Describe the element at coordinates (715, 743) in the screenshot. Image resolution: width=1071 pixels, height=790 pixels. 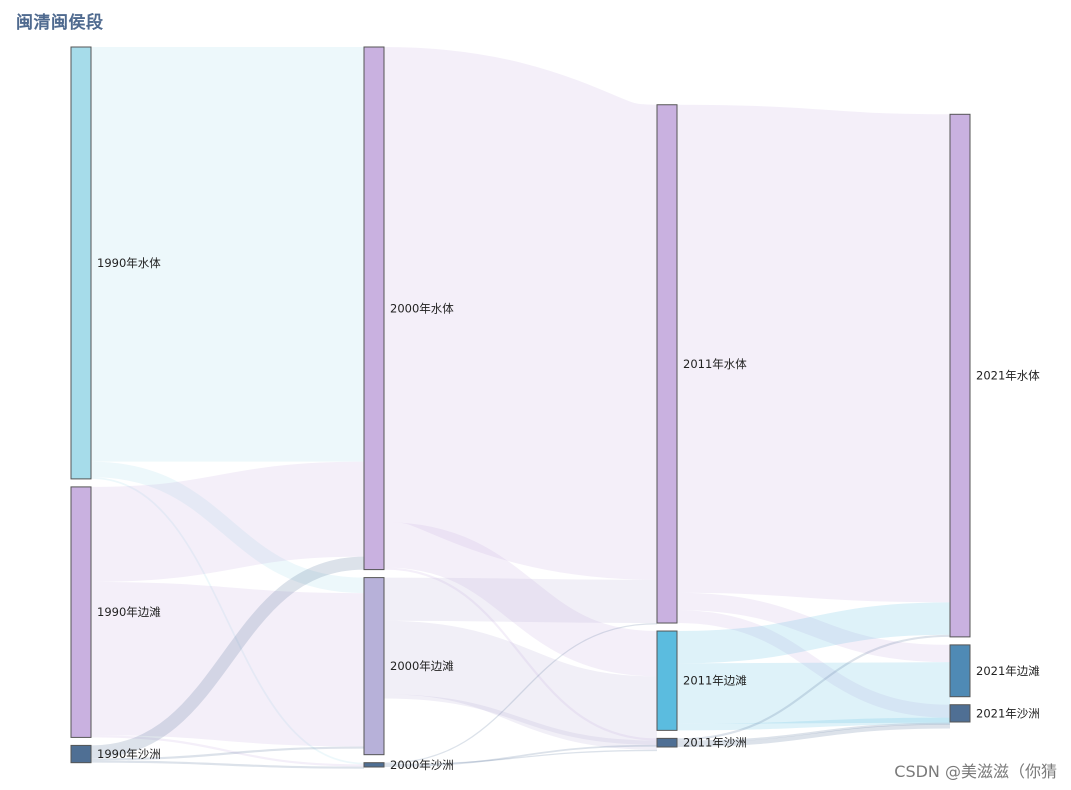
I see `node-label: 2011年沙洲` at that location.